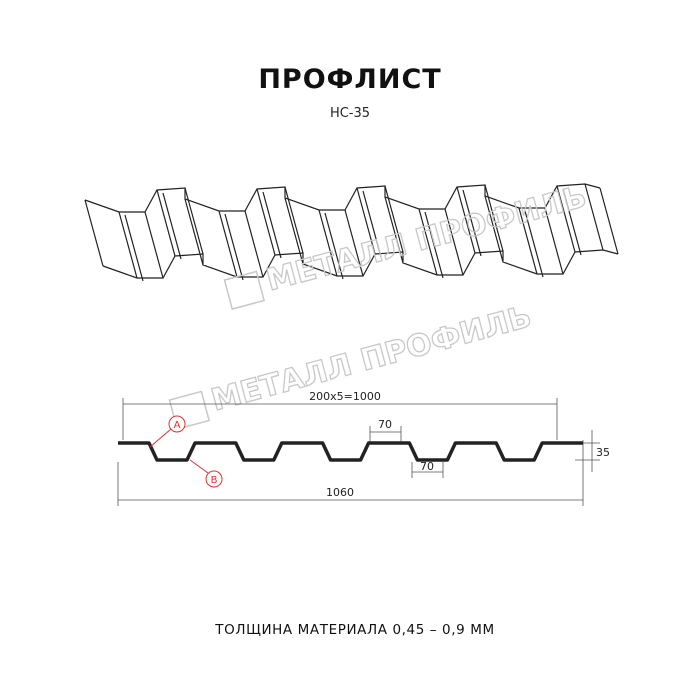  Describe the element at coordinates (340, 492) in the screenshot. I see `dim-total: 1060` at that location.